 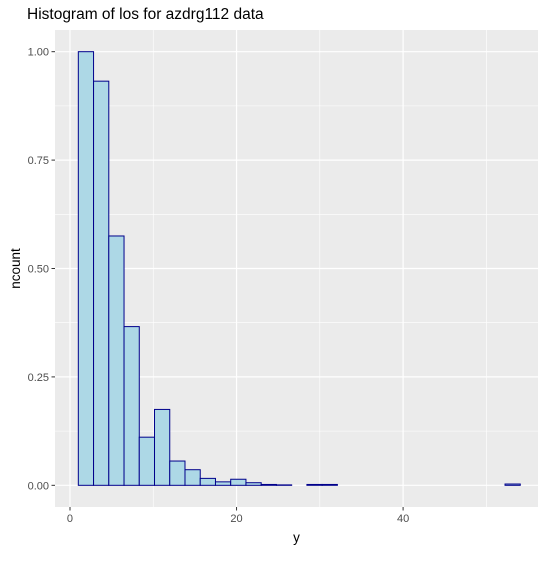 I want to click on x-tick-label: 40, so click(x=403, y=519).